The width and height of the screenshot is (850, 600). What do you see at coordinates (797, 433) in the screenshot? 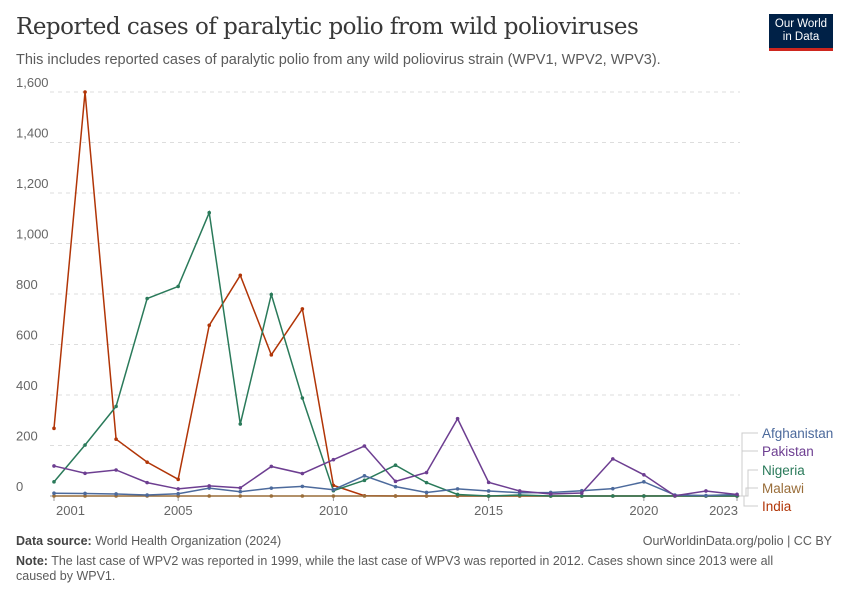
I see `legend-label-afghanistan: Afghanistan` at bounding box center [797, 433].